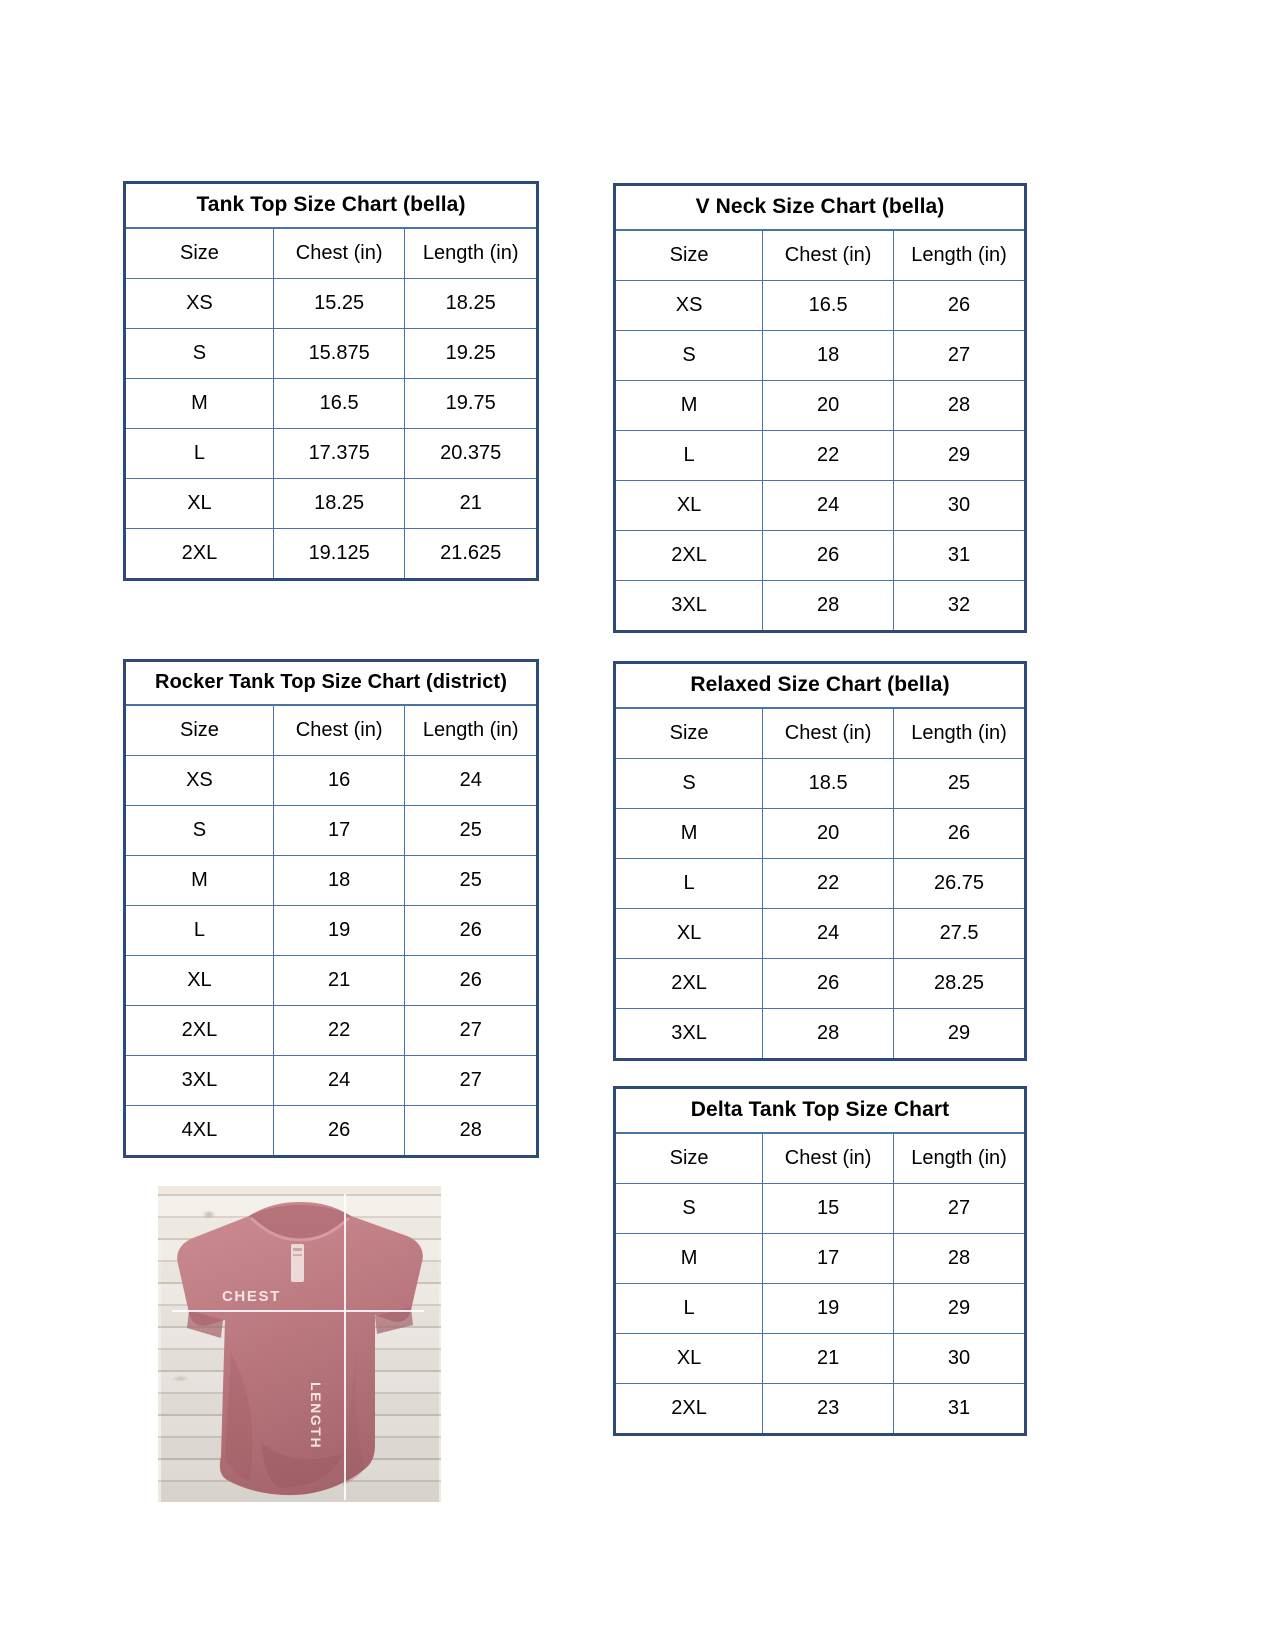 The image size is (1275, 1650). What do you see at coordinates (251, 1296) in the screenshot?
I see `chest-measure-label: CHEST` at bounding box center [251, 1296].